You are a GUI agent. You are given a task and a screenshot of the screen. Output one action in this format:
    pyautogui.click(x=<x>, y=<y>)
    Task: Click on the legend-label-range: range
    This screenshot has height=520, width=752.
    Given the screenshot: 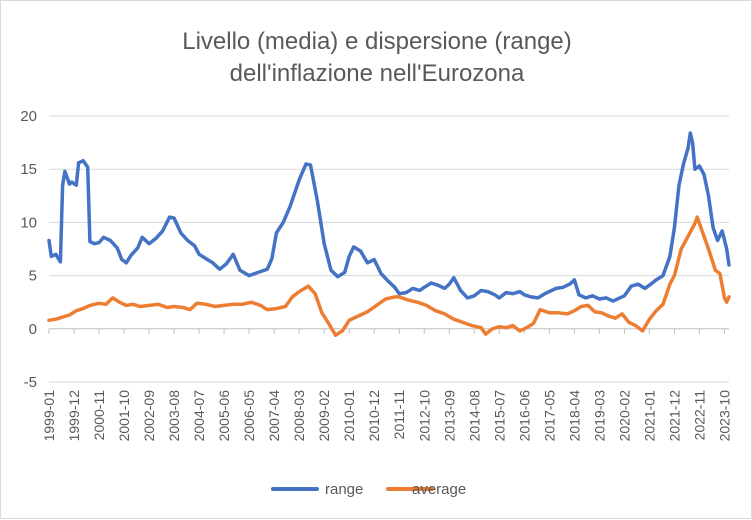 What is the action you would take?
    pyautogui.click(x=344, y=489)
    